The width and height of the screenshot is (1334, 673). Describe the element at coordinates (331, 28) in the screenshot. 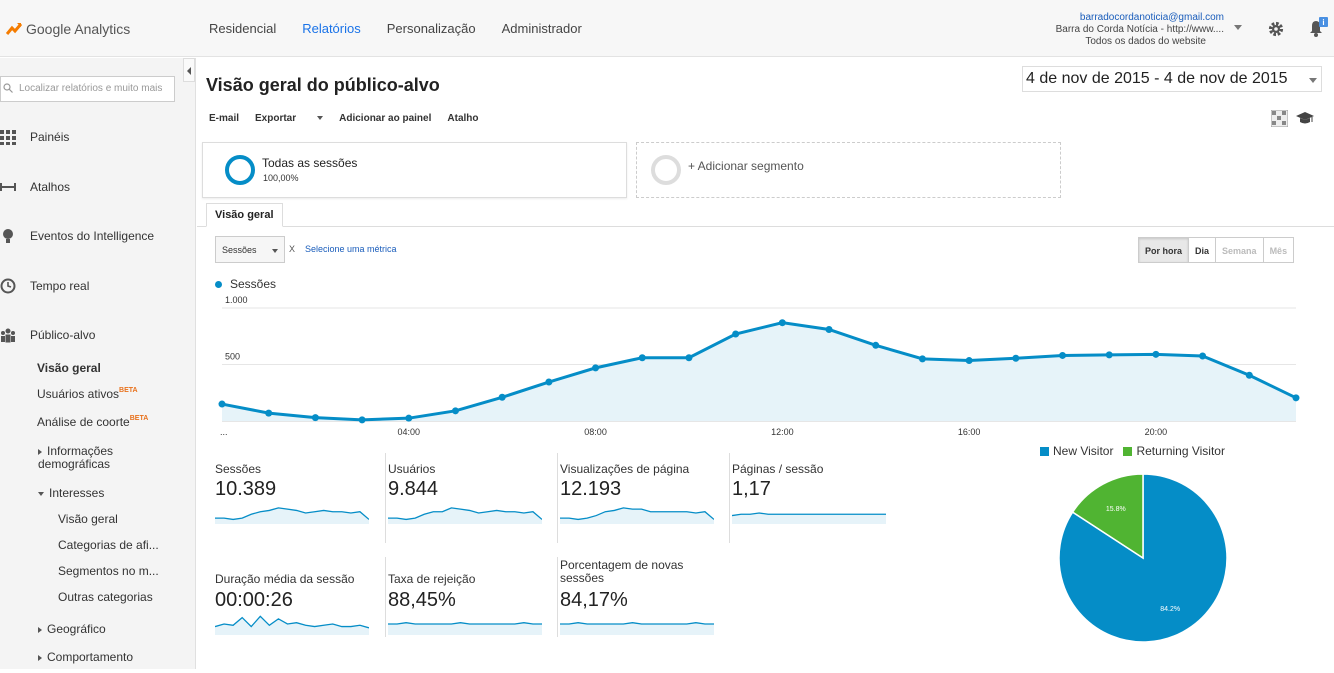

I see `tab-relatorios: Relatórios` at that location.